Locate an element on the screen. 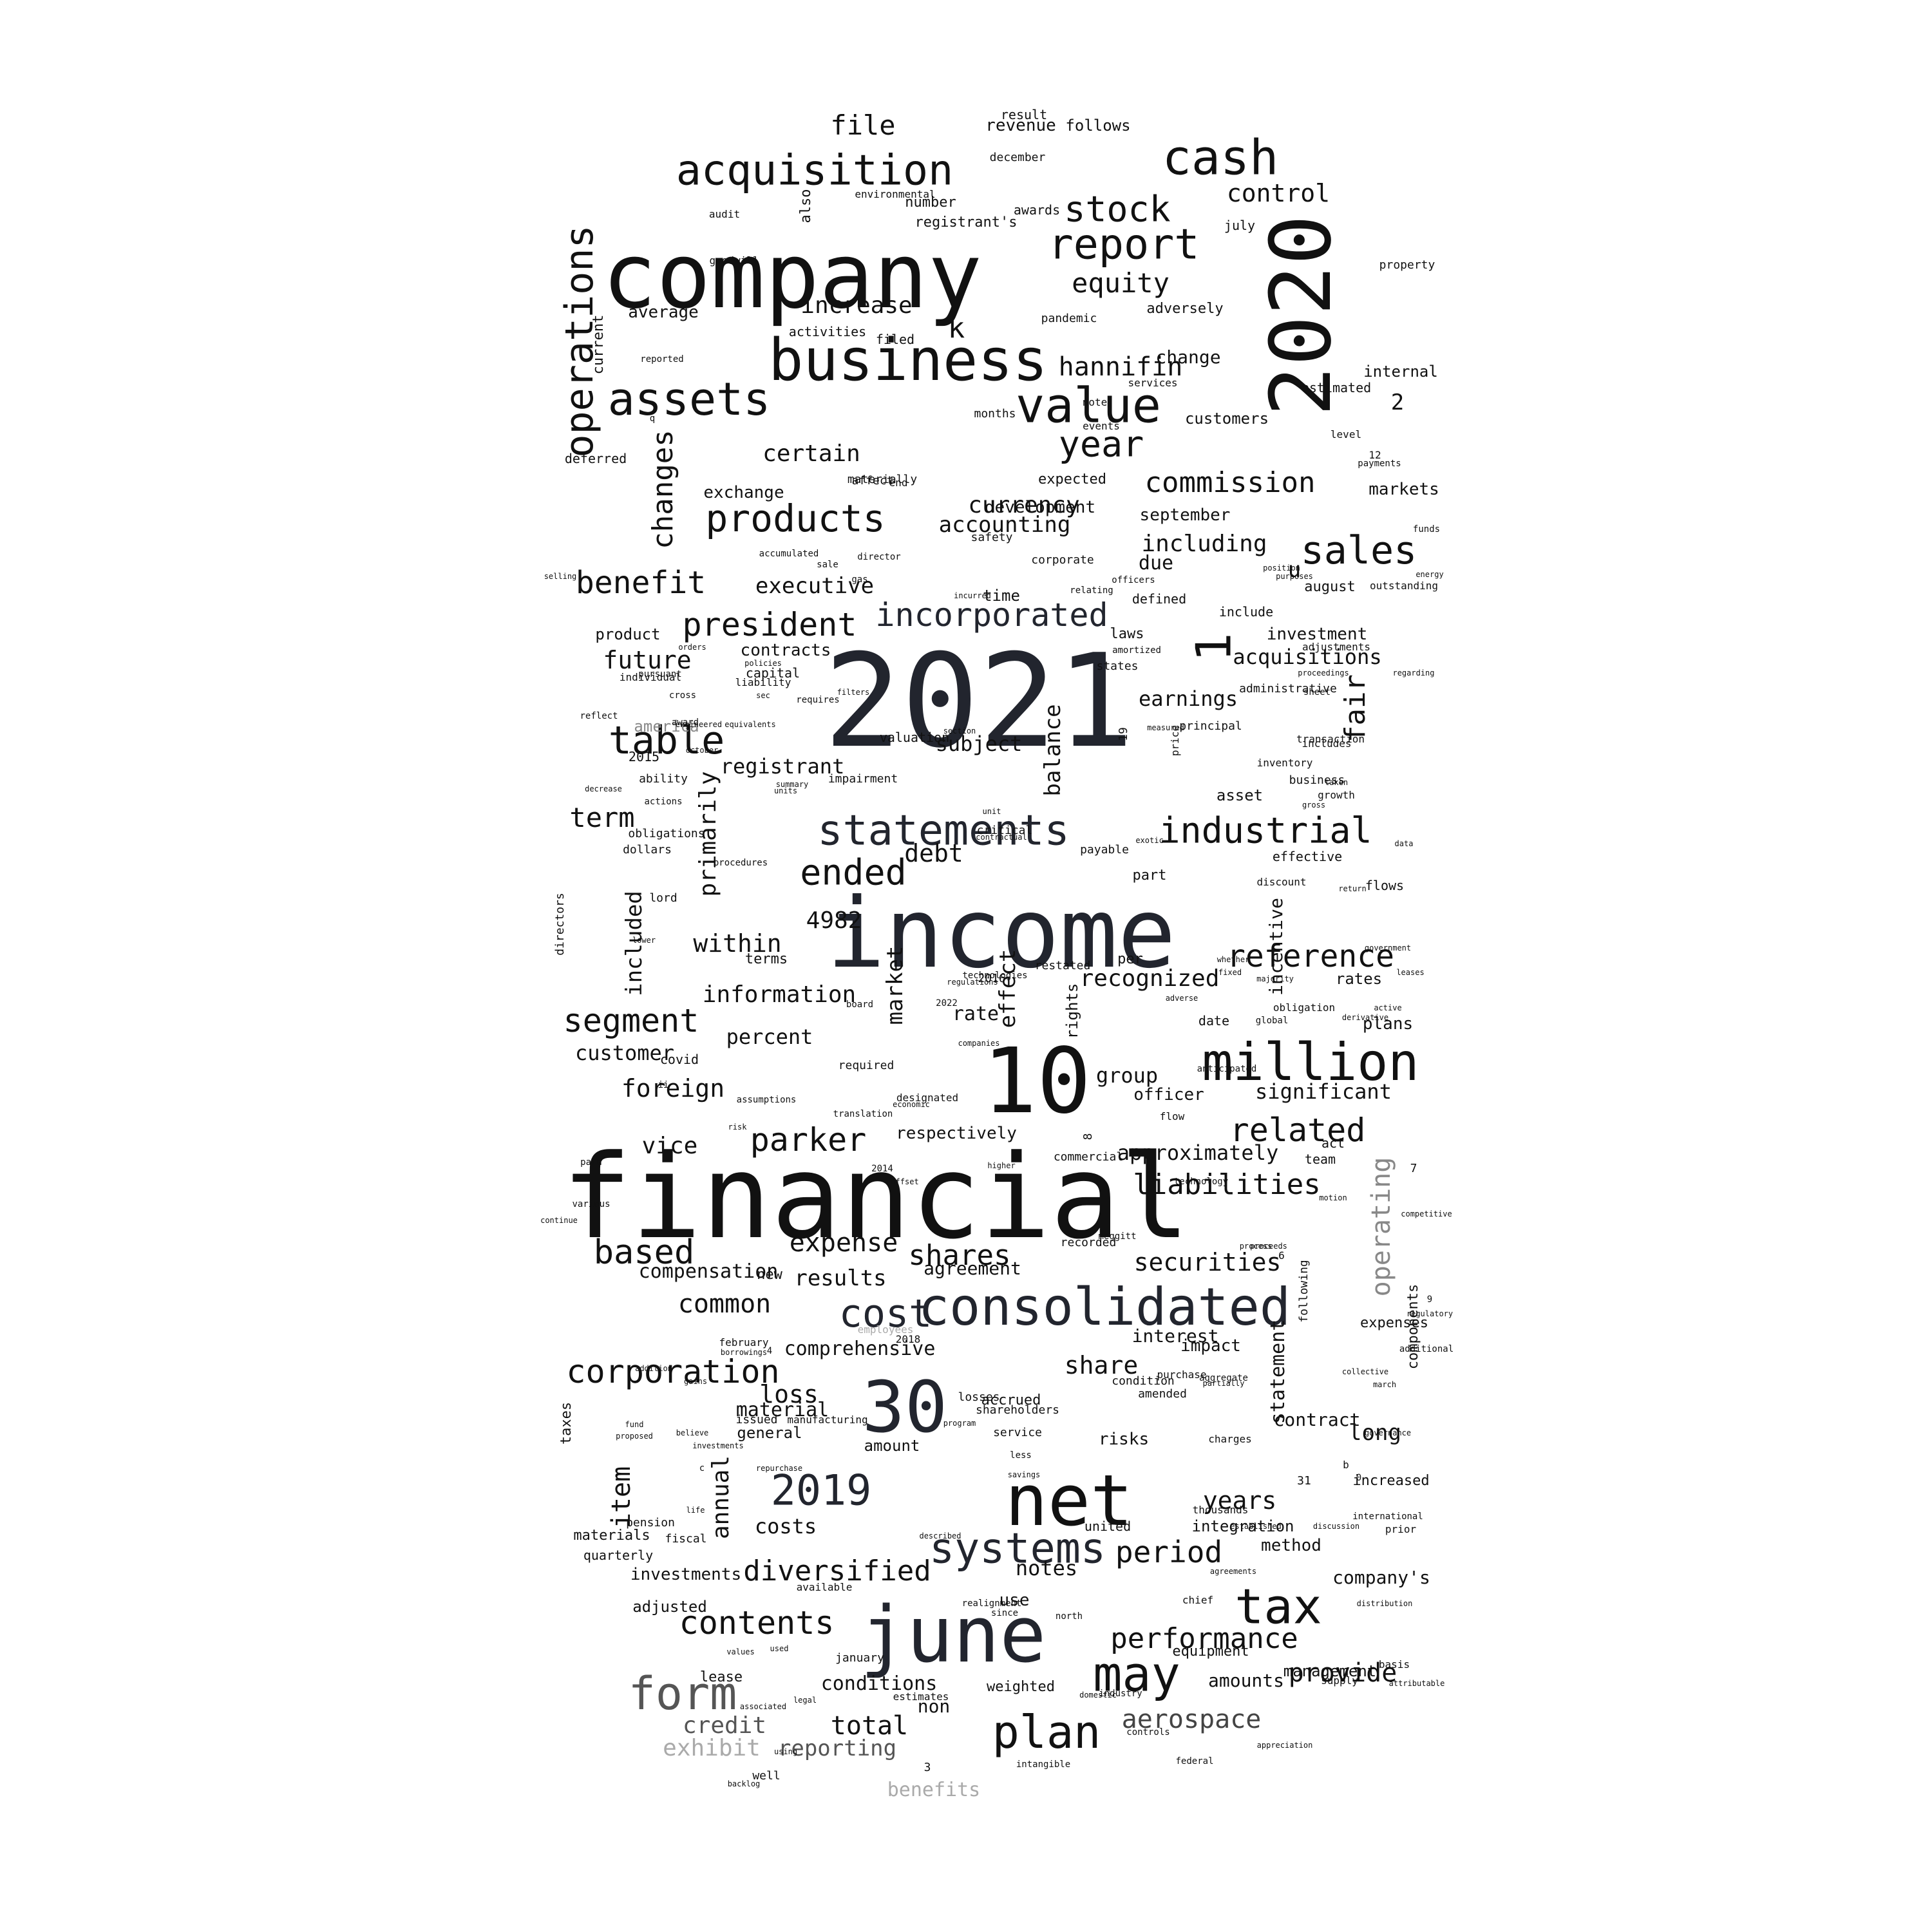 The image size is (1932, 1932). word-108: statement is located at coordinates (1278, 1372).